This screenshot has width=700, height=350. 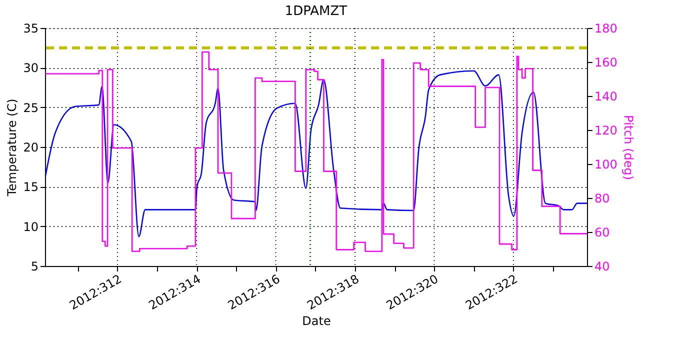 I want to click on y-tick-label: 30, so click(x=30, y=68).